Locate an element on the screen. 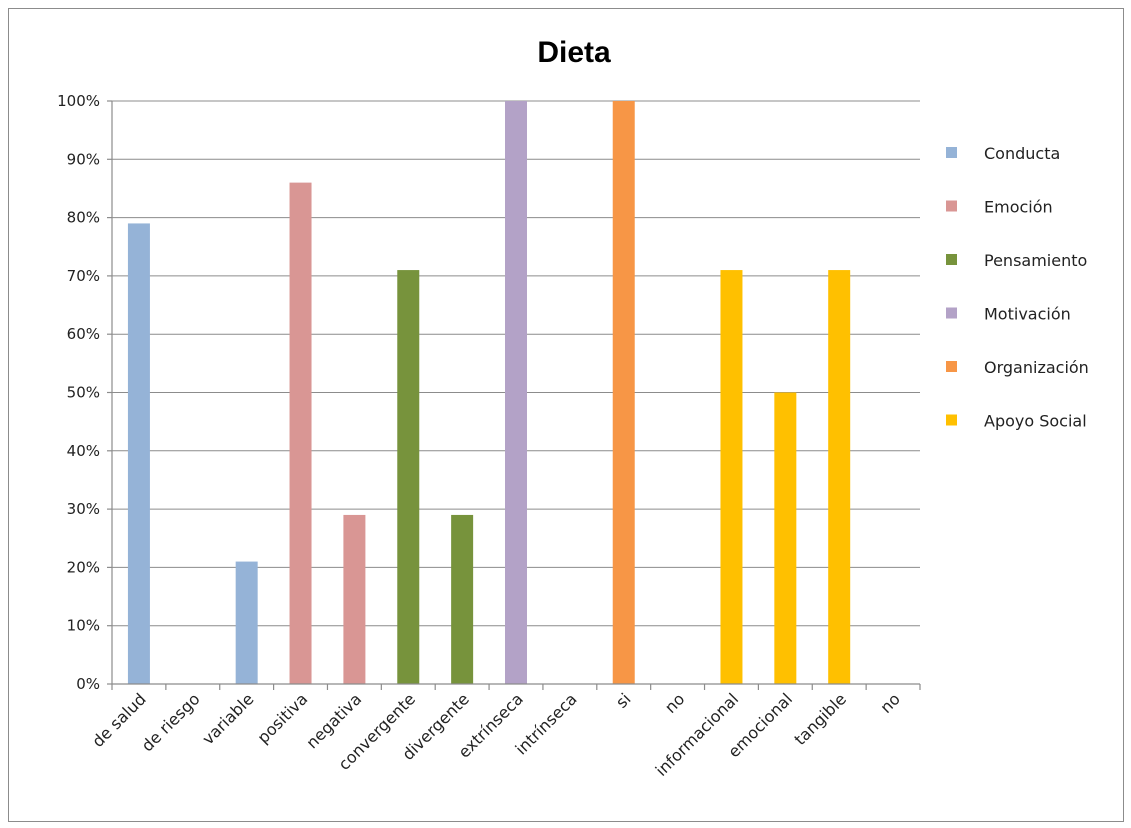  y-tick-label: 10% is located at coordinates (83, 626).